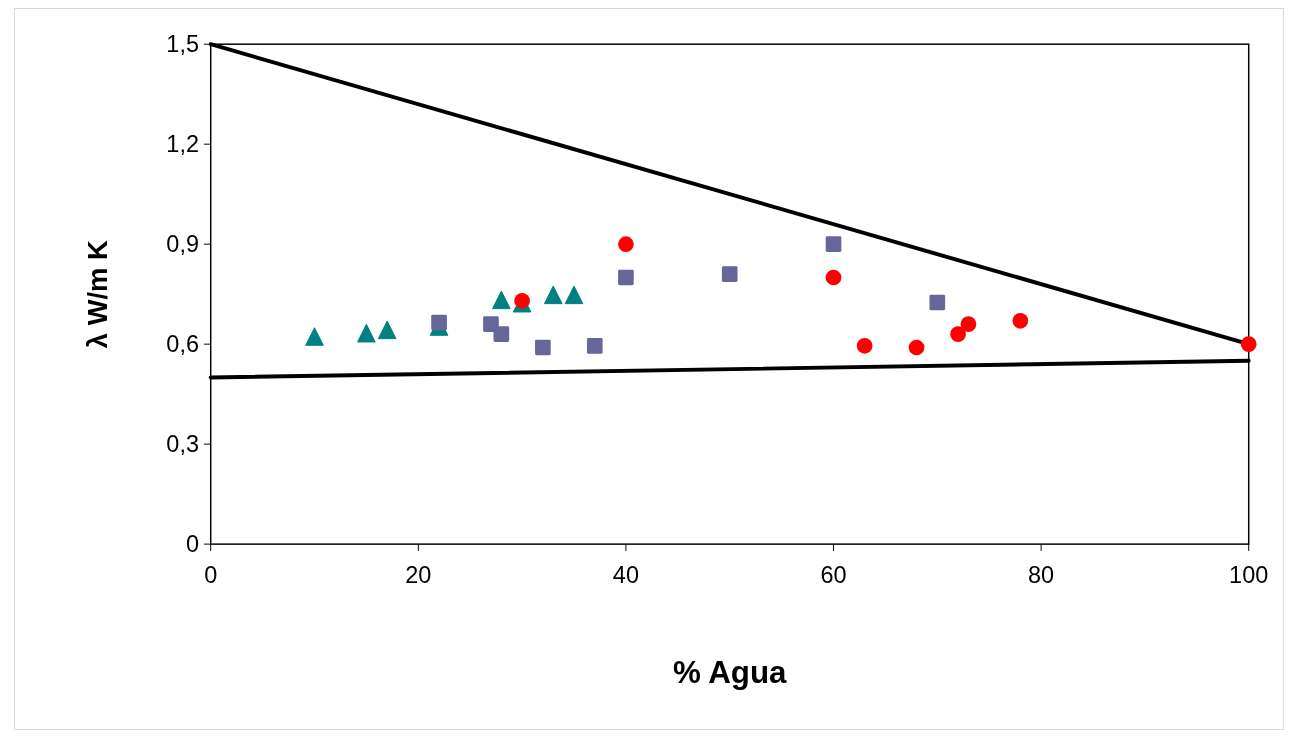 The width and height of the screenshot is (1298, 738). Describe the element at coordinates (182, 44) in the screenshot. I see `y-tick-label: 1,5` at that location.